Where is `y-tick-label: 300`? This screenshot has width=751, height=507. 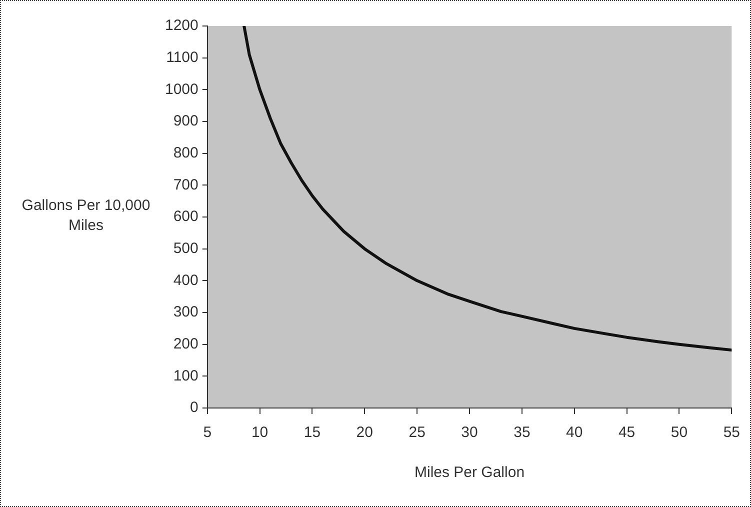 y-tick-label: 300 is located at coordinates (185, 312).